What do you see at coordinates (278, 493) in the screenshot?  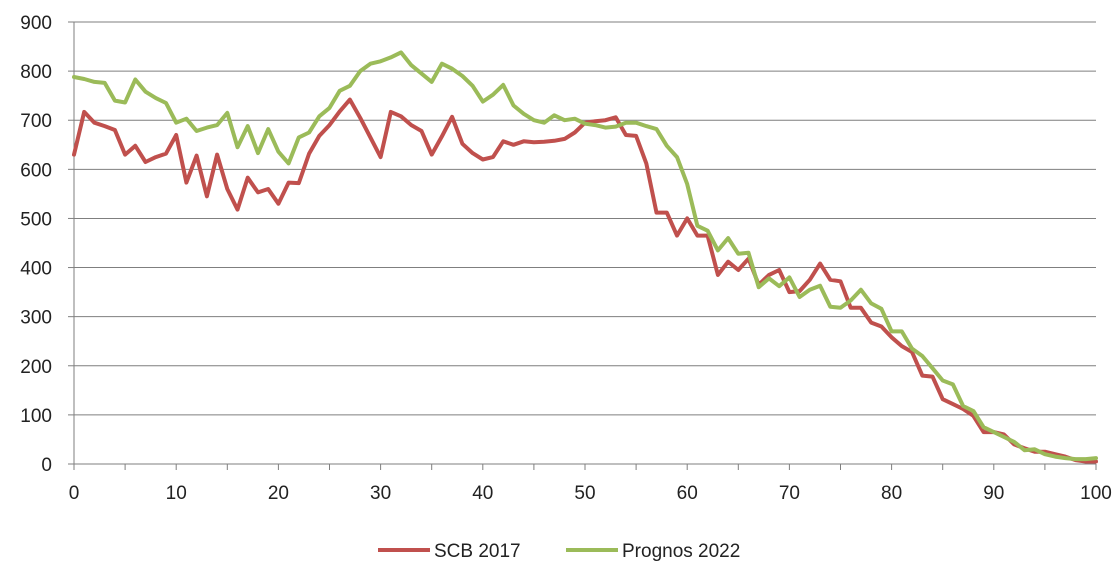 I see `x-tick-label: 20` at bounding box center [278, 493].